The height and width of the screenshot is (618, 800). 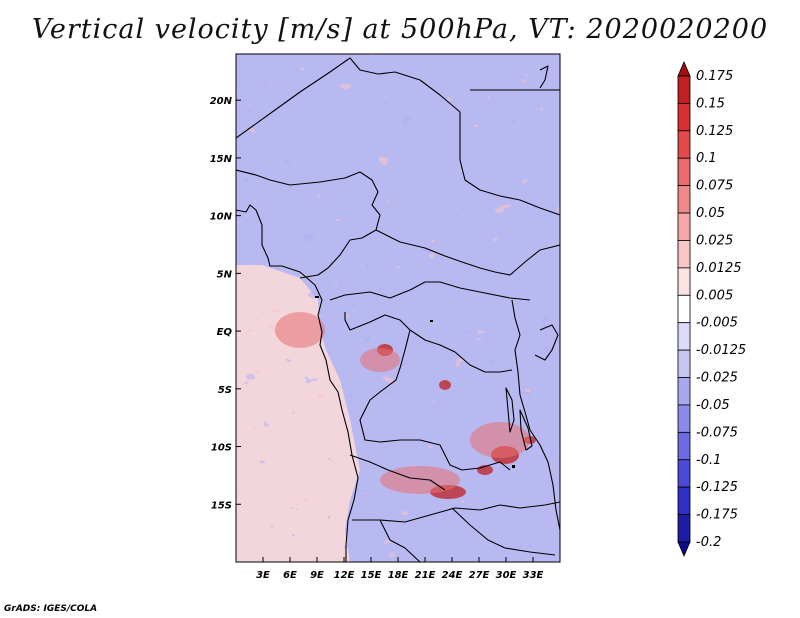 What do you see at coordinates (684, 68) in the screenshot?
I see `colorbar-top-arrow` at bounding box center [684, 68].